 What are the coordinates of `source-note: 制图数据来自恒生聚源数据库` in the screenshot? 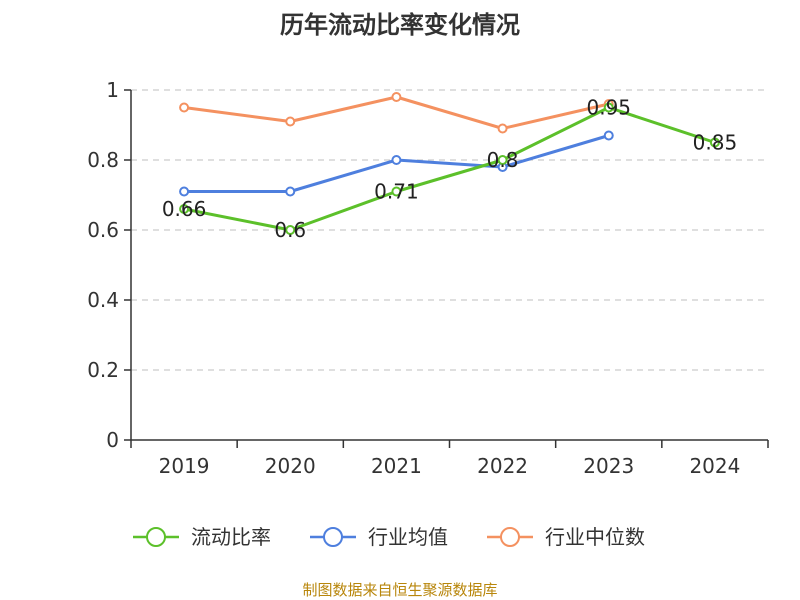 It's located at (399, 590).